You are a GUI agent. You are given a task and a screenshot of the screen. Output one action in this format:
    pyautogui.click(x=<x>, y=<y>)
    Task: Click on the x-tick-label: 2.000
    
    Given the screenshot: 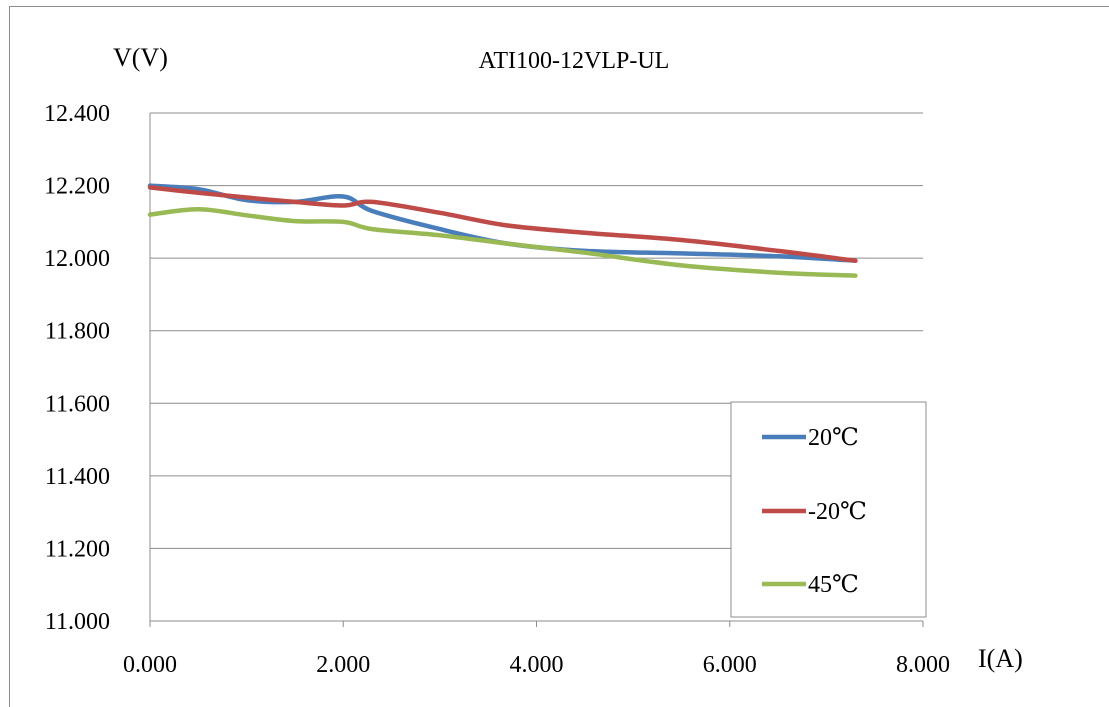 What is the action you would take?
    pyautogui.click(x=343, y=665)
    